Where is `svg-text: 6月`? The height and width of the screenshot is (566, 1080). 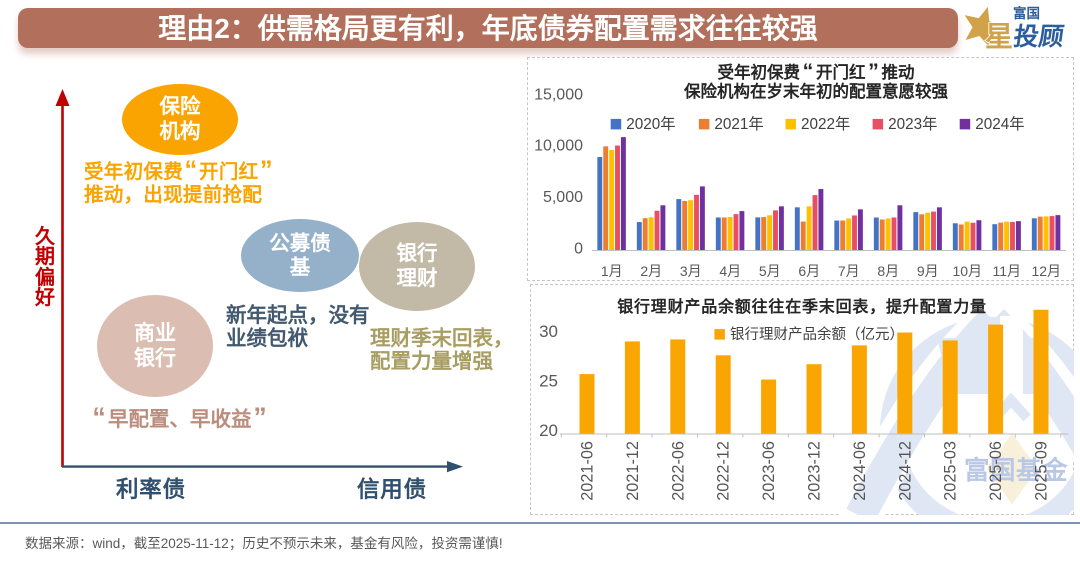 svg-text: 6月 is located at coordinates (809, 271).